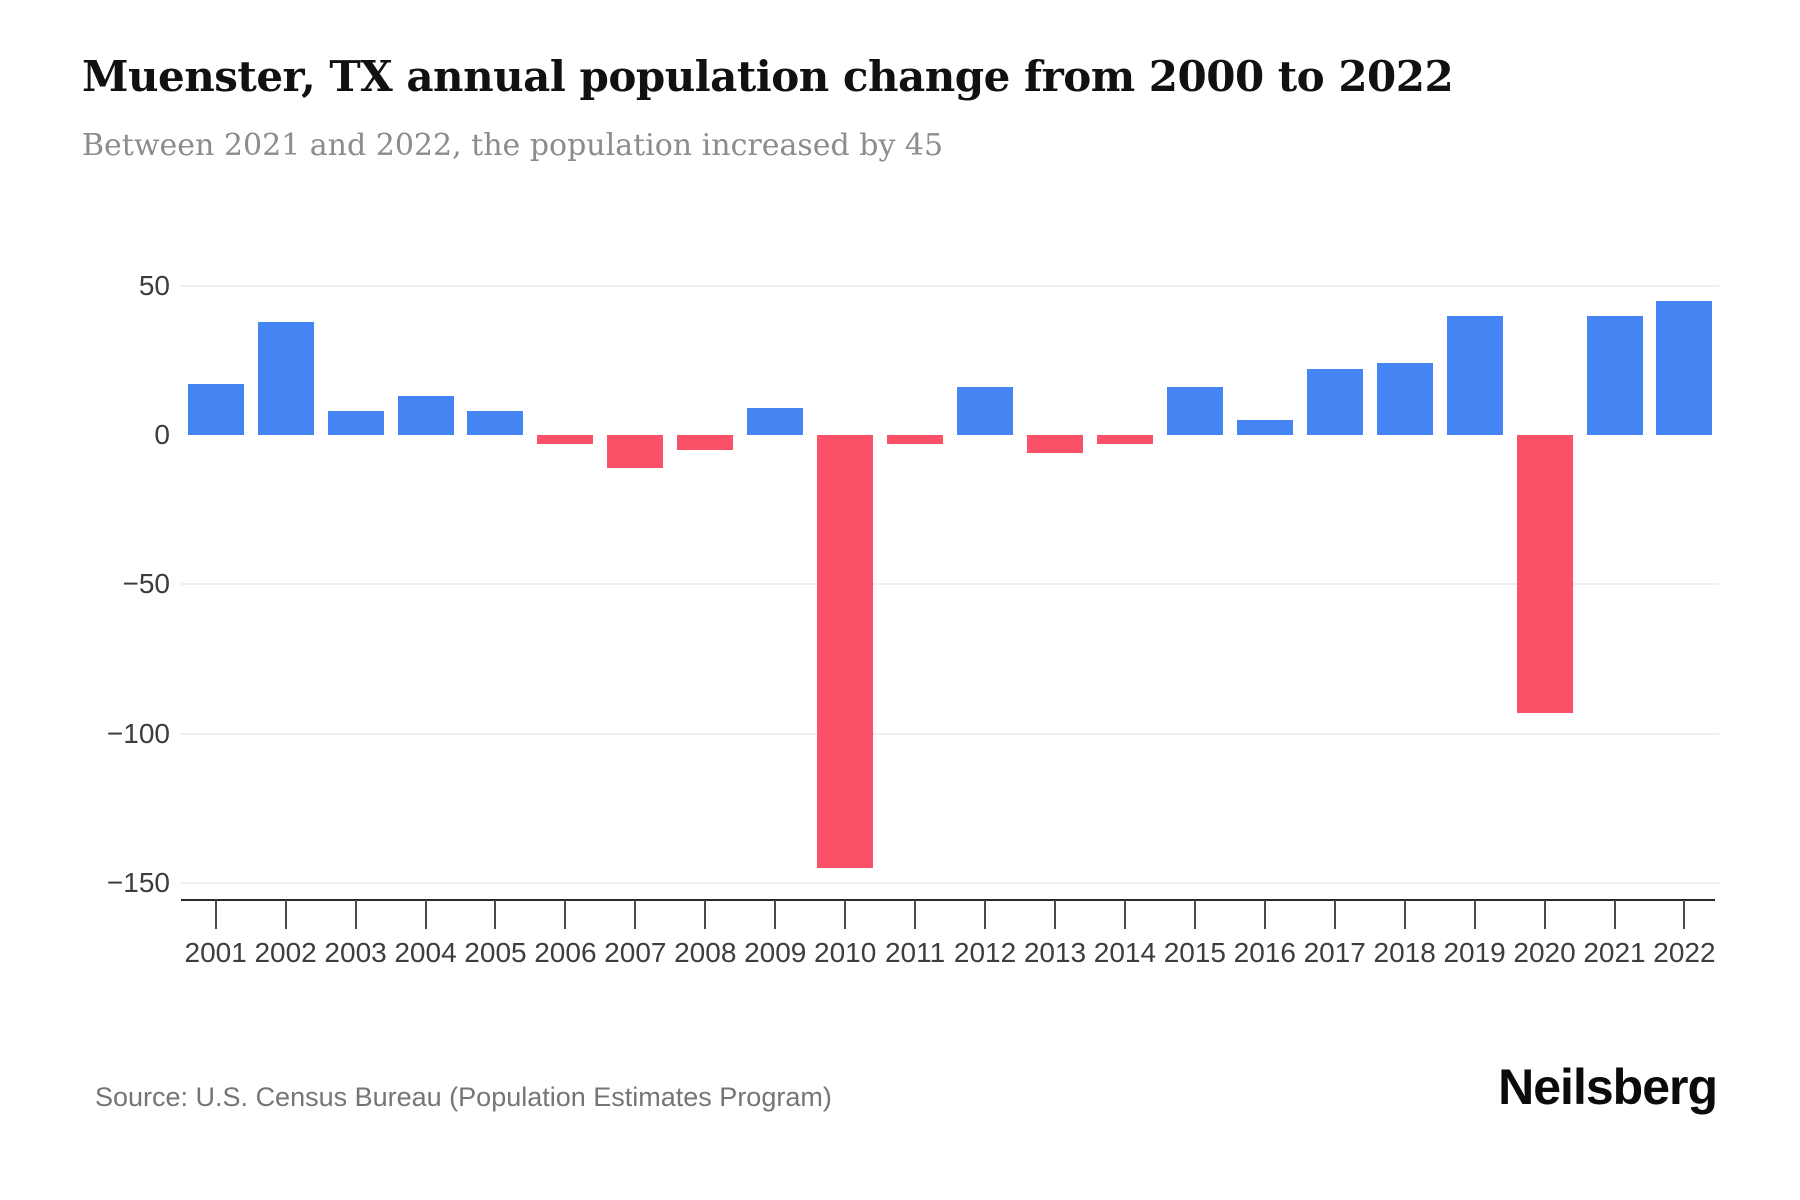  What do you see at coordinates (1404, 399) in the screenshot?
I see `chart-bar-2018` at bounding box center [1404, 399].